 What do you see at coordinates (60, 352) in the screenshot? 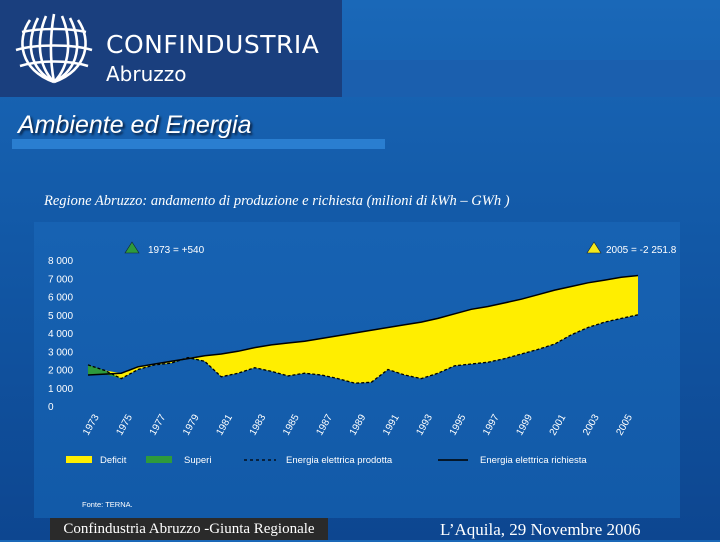
I see `y-tick-label: 3 000` at bounding box center [60, 352].